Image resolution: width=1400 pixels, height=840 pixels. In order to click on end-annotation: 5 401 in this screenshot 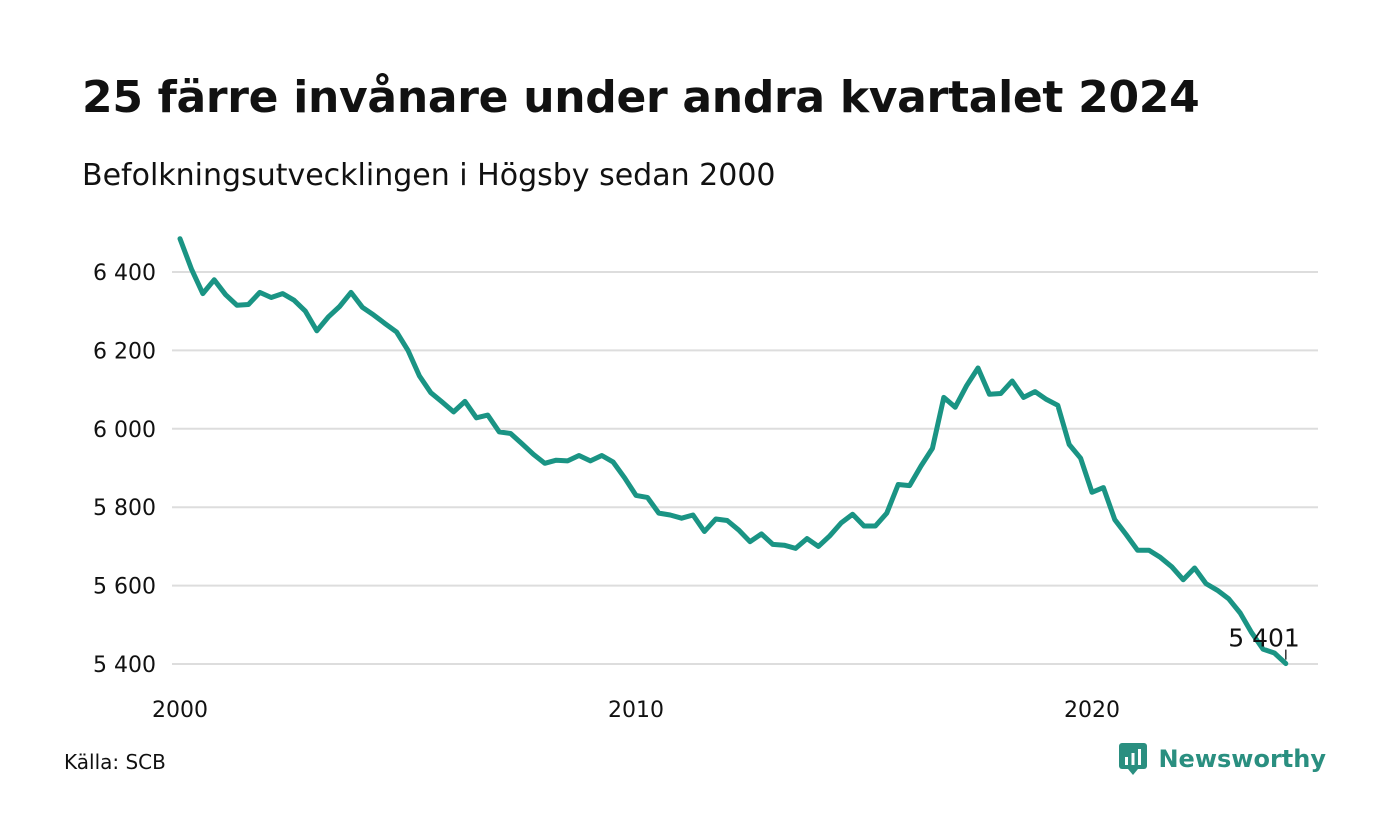, I will do `click(1264, 642)`.